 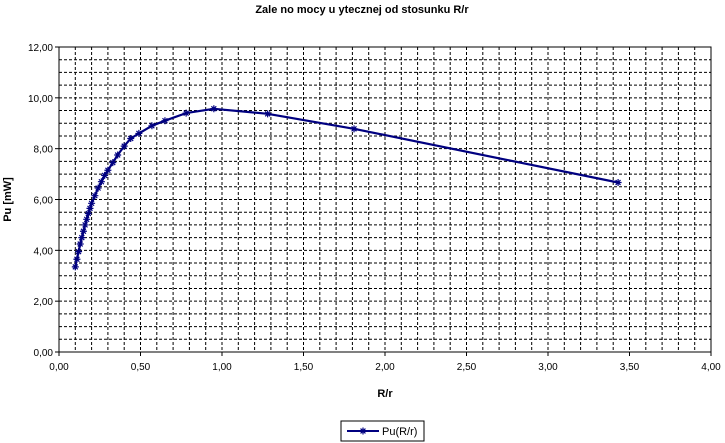 I want to click on x-tick-label: 2,50, so click(x=467, y=367).